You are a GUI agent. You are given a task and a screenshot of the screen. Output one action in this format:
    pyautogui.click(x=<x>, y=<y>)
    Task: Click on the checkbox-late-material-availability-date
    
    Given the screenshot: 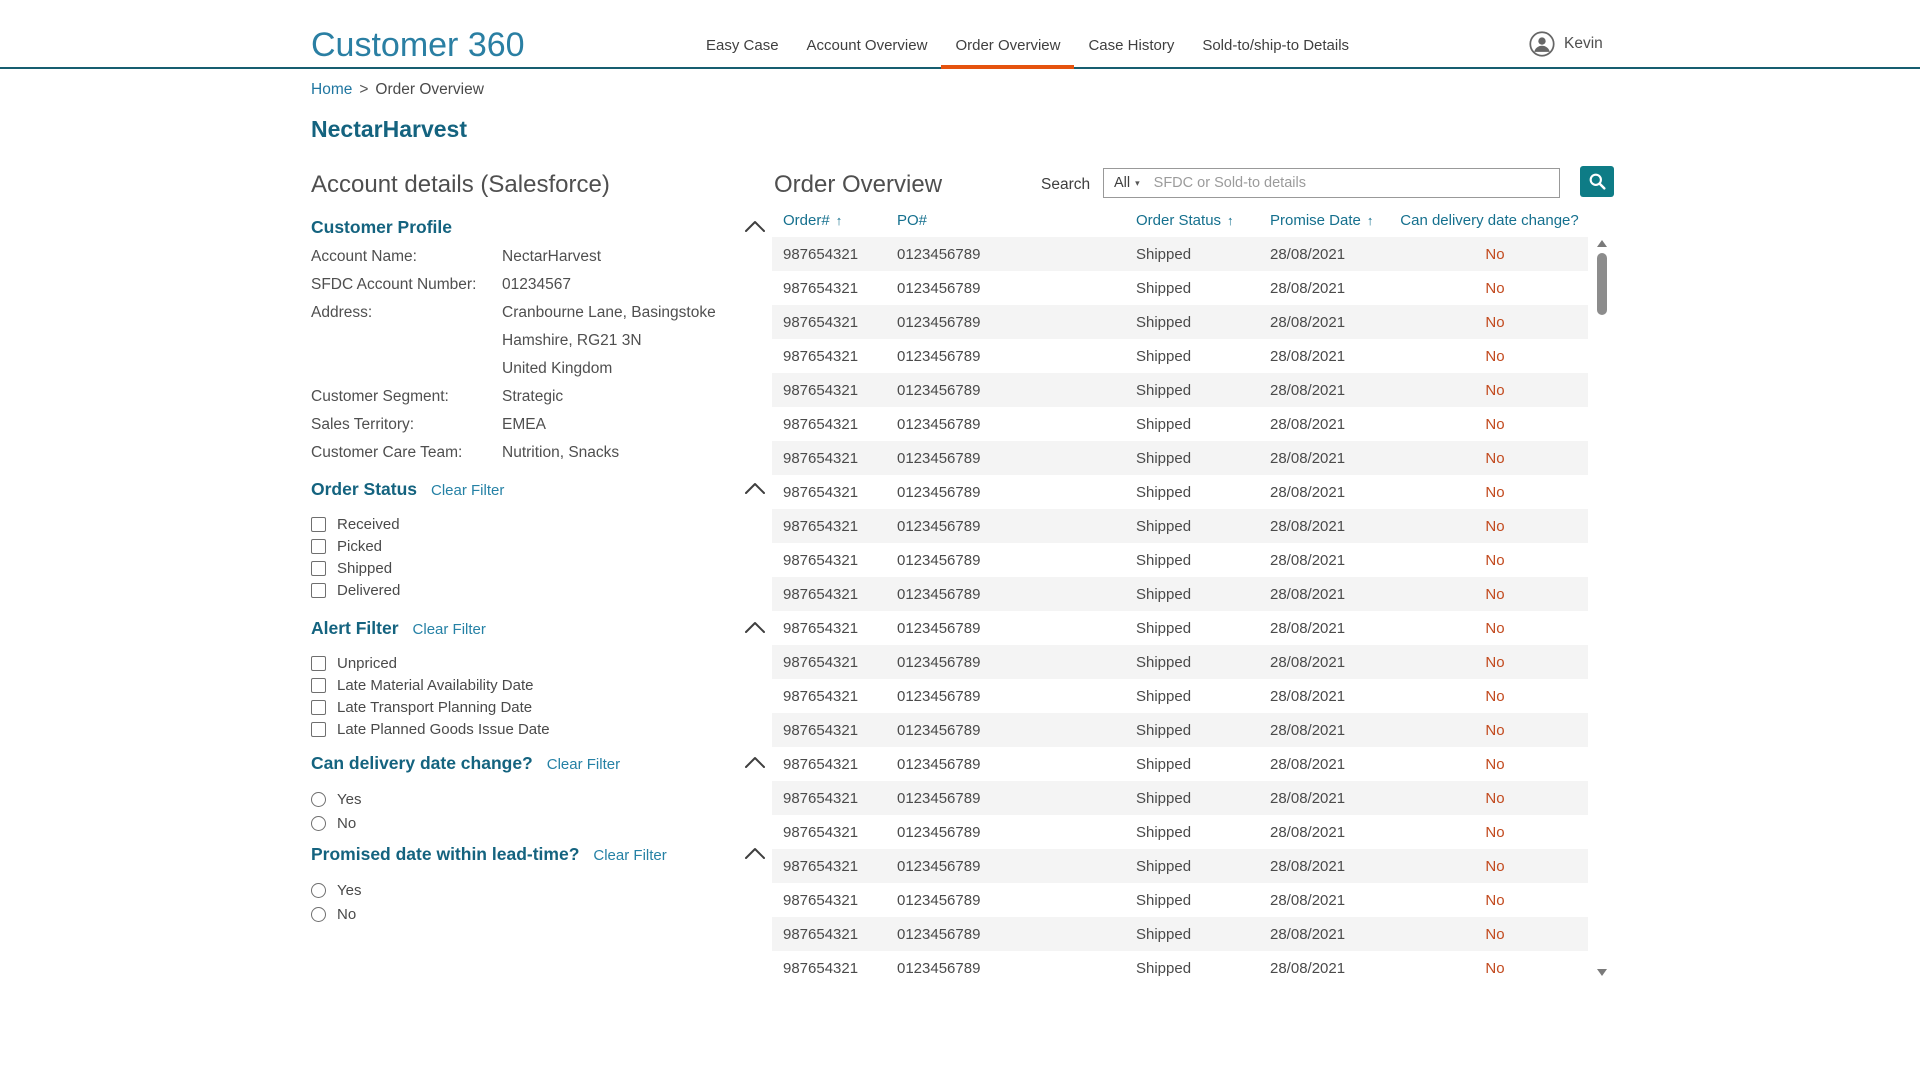 What is the action you would take?
    pyautogui.click(x=318, y=685)
    